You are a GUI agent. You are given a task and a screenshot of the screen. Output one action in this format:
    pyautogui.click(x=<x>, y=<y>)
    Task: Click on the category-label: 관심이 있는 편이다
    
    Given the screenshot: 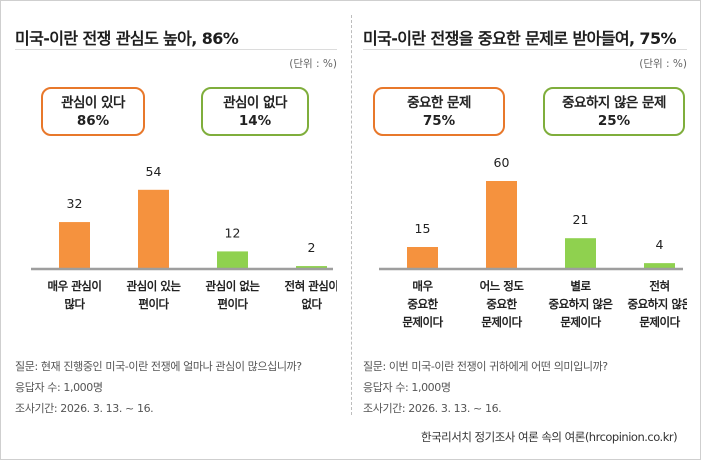 What is the action you would take?
    pyautogui.click(x=154, y=295)
    